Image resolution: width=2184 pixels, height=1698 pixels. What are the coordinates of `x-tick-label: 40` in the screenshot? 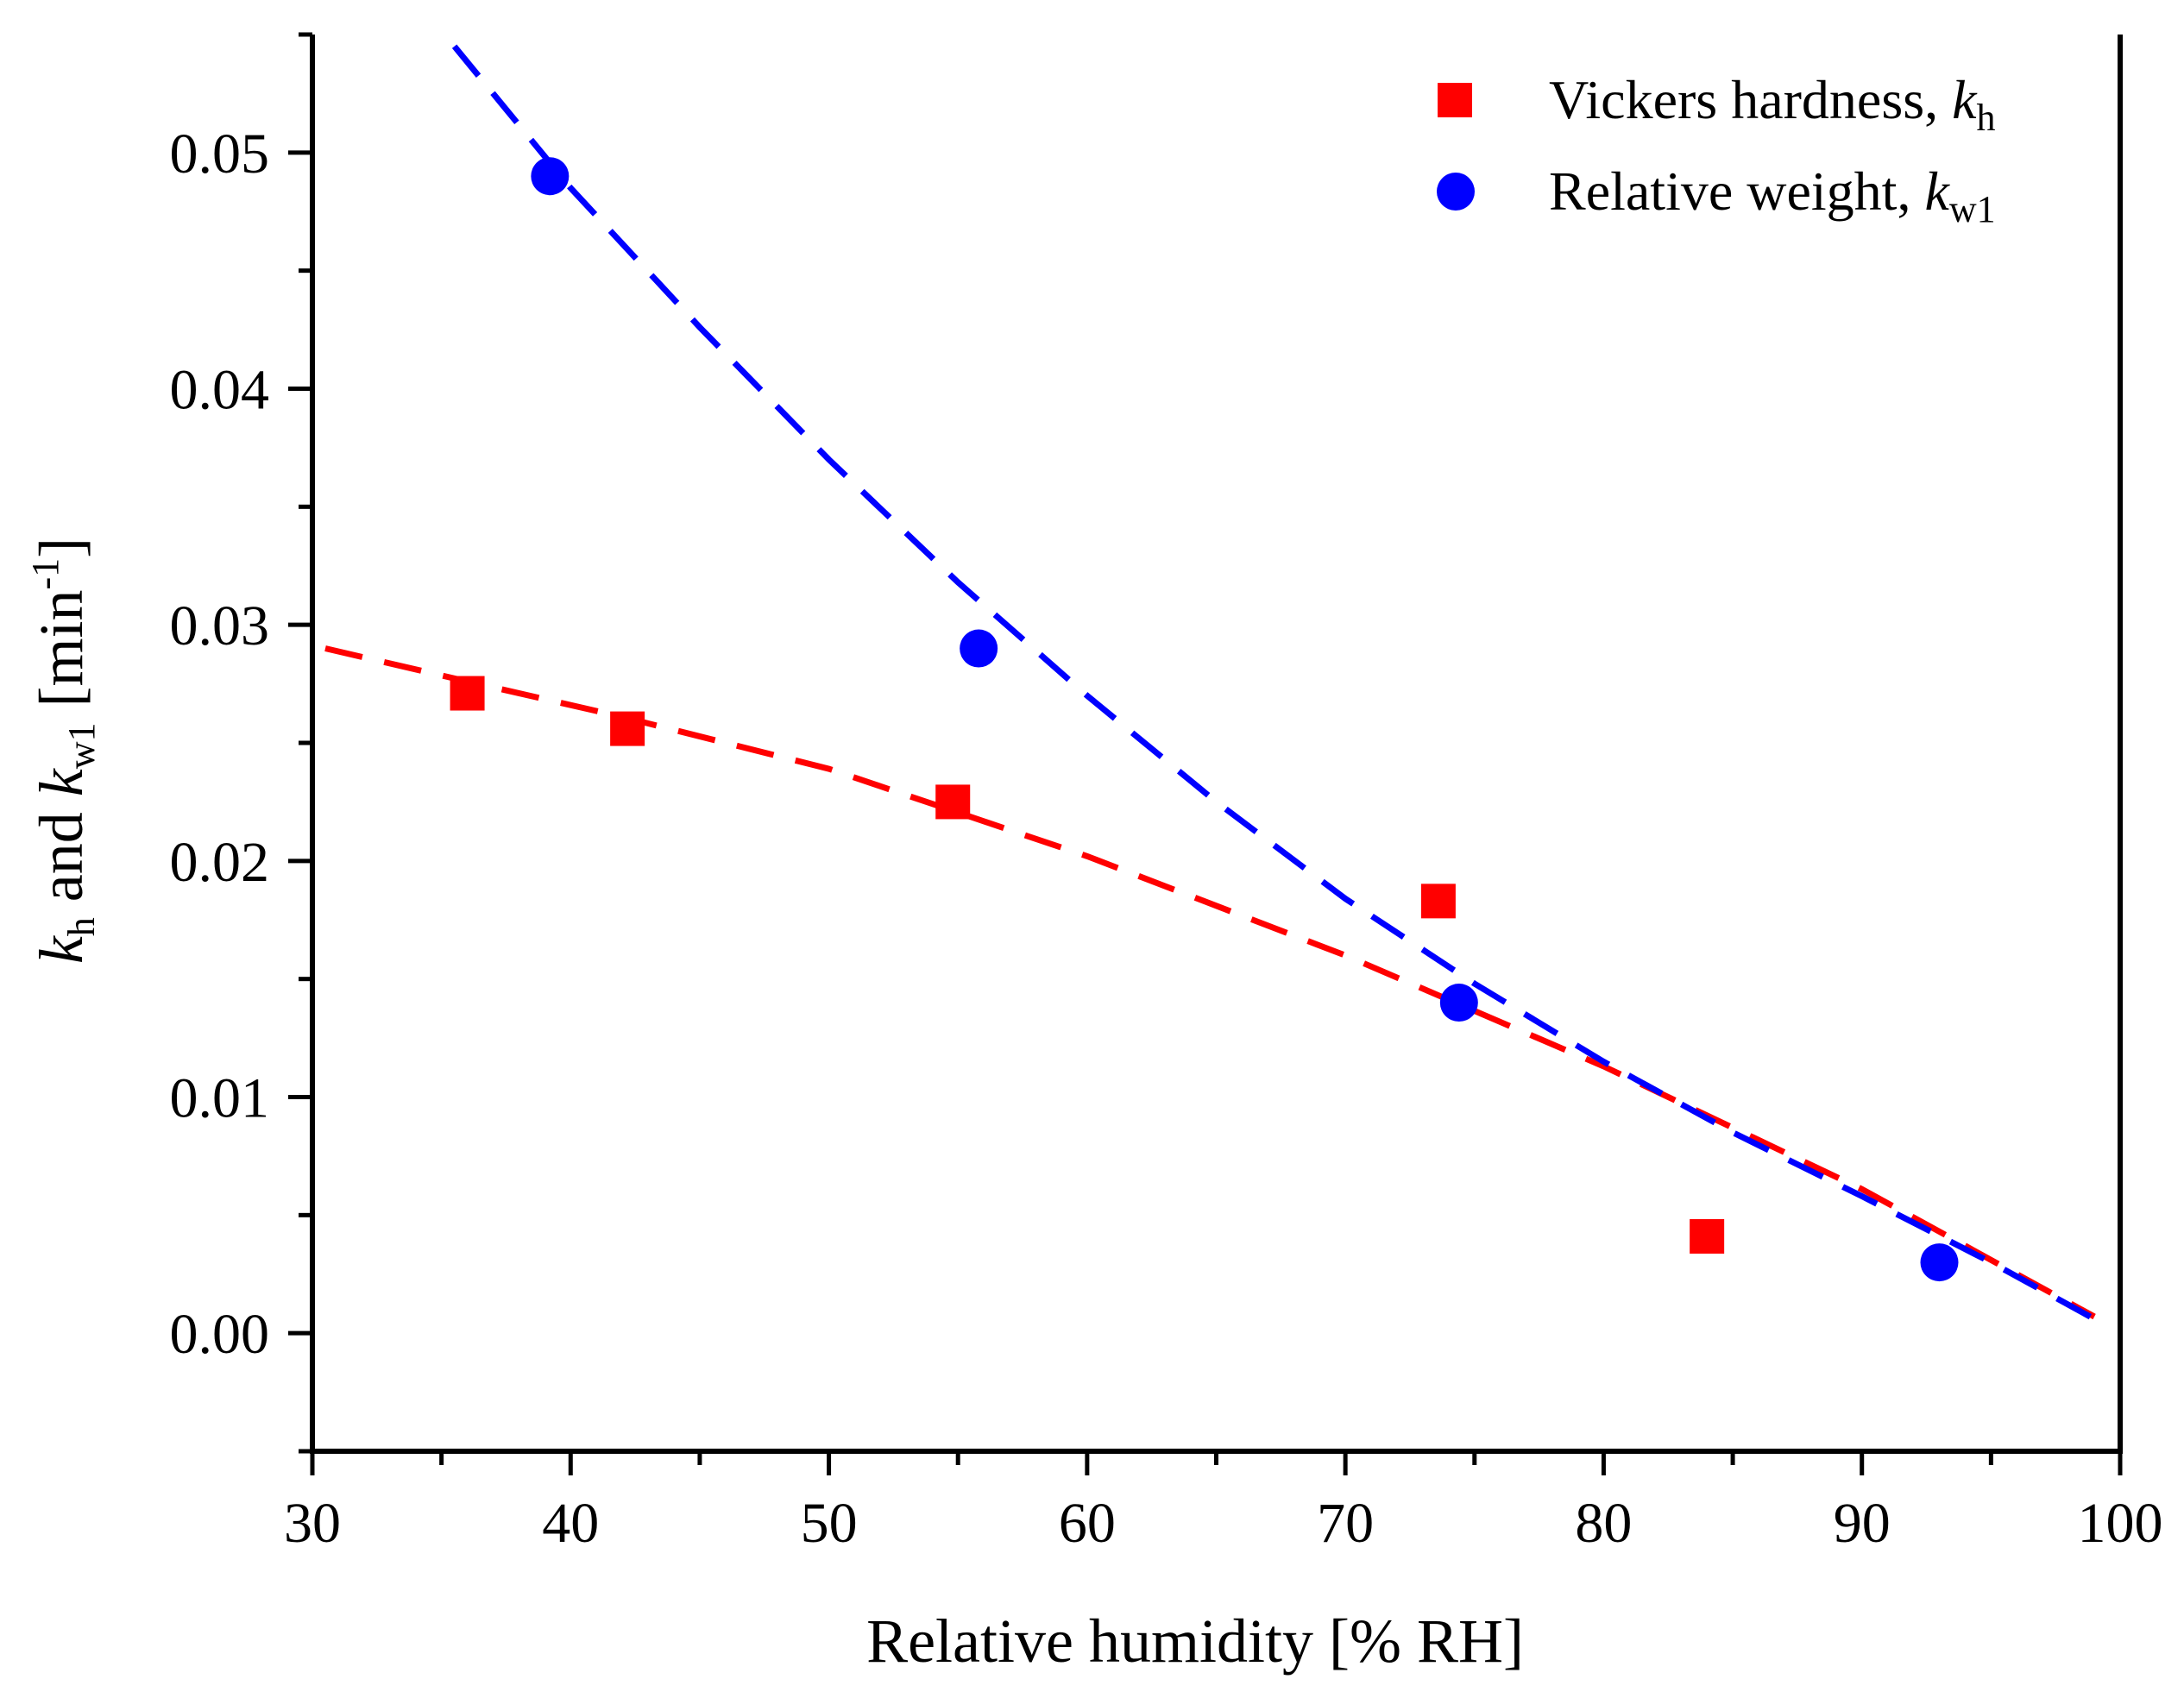 It's located at (571, 1523).